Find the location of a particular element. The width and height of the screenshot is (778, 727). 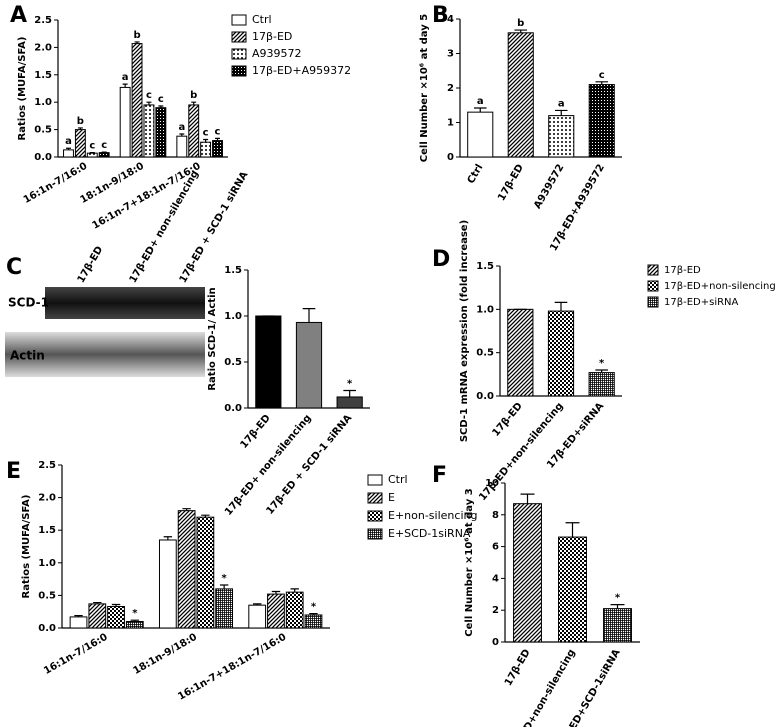

y-tick-label: 0 is located at coordinates (450, 157).